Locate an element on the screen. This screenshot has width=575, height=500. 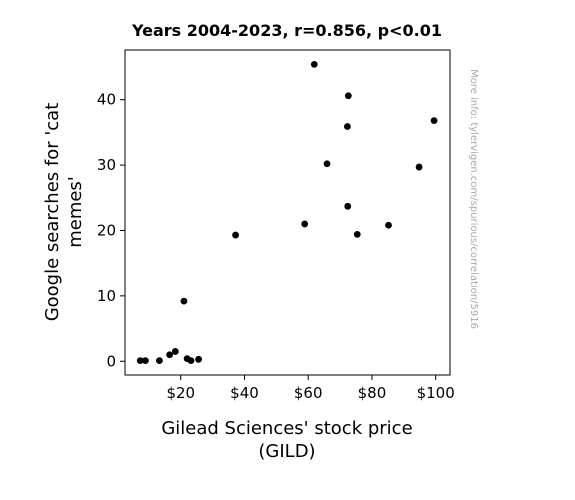
chart-title: Years 2004-2023, r=0.856, p<0.01 is located at coordinates (286, 30).